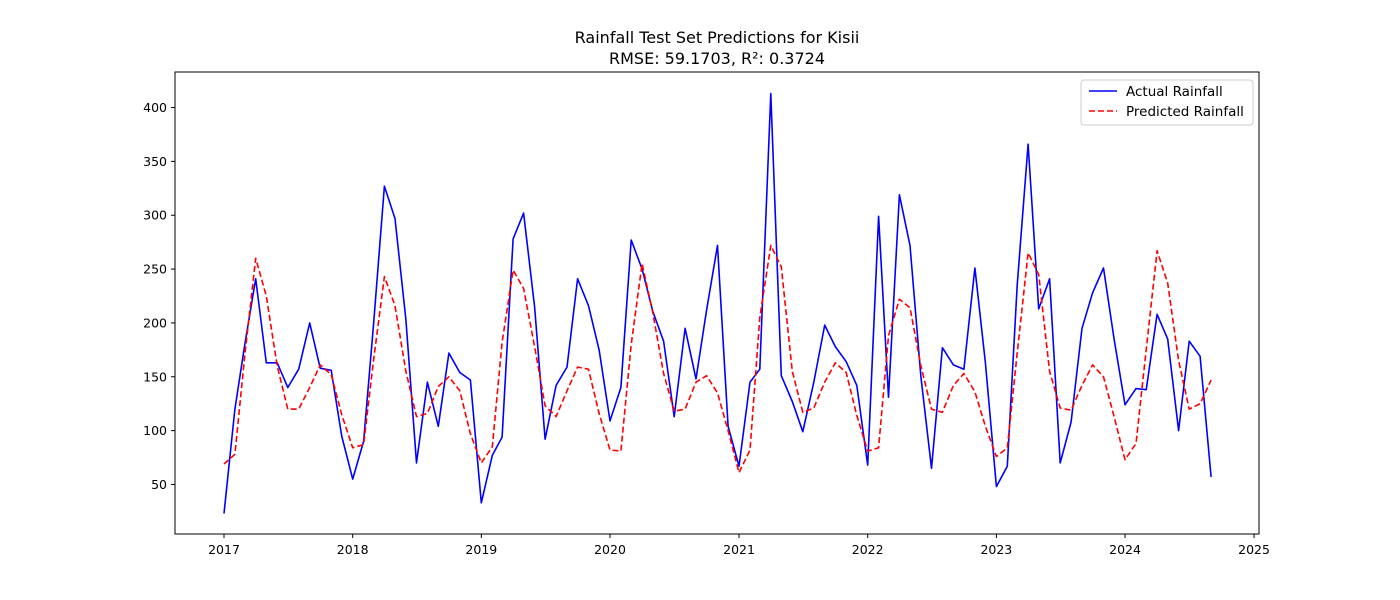 This screenshot has height=600, width=1400. I want to click on y-tick-label: 350, so click(155, 161).